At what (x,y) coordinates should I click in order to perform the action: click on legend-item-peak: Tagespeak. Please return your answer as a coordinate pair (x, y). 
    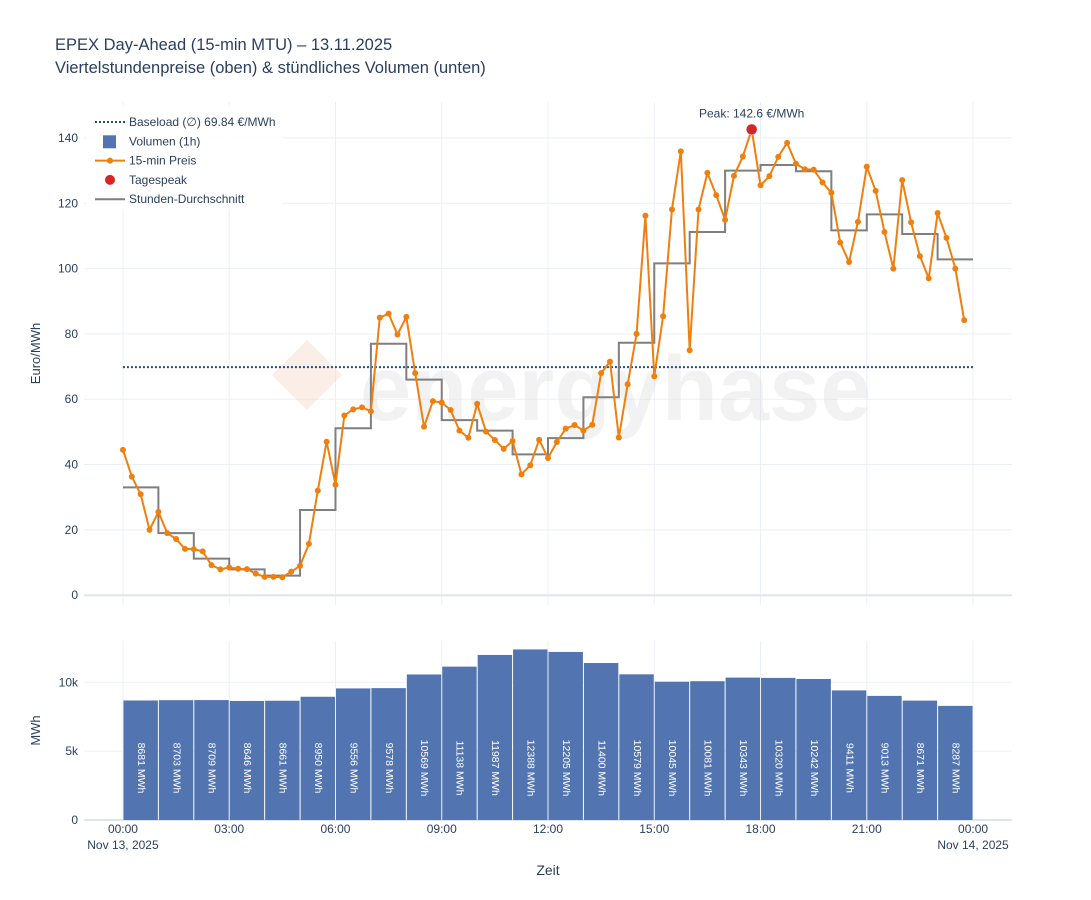
    Looking at the image, I should click on (146, 180).